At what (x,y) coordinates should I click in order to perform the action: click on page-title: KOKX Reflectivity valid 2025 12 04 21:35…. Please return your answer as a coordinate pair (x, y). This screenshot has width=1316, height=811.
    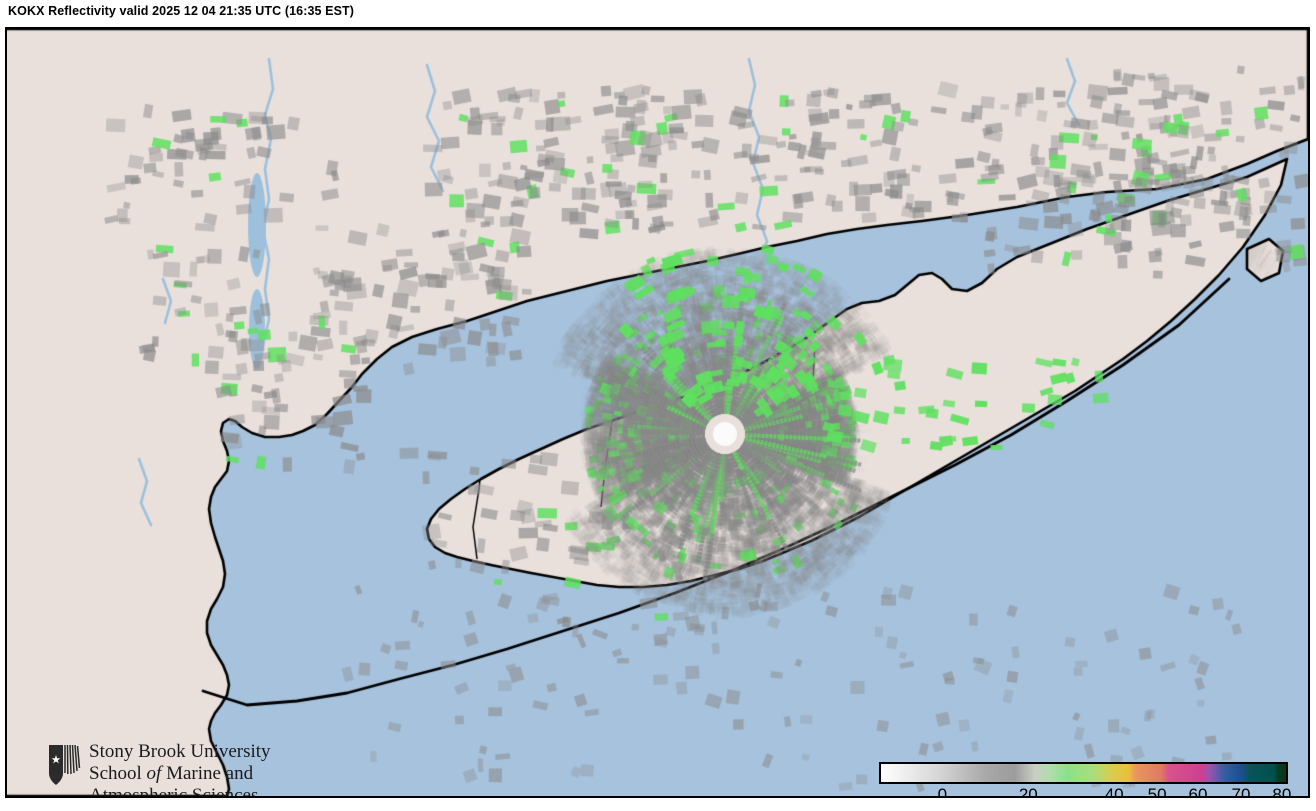
    Looking at the image, I should click on (181, 11).